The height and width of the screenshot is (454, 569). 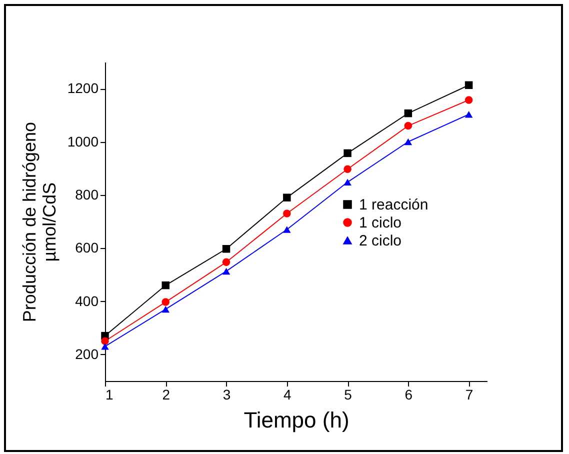 I want to click on y-tick-label: 1200, so click(x=83, y=88).